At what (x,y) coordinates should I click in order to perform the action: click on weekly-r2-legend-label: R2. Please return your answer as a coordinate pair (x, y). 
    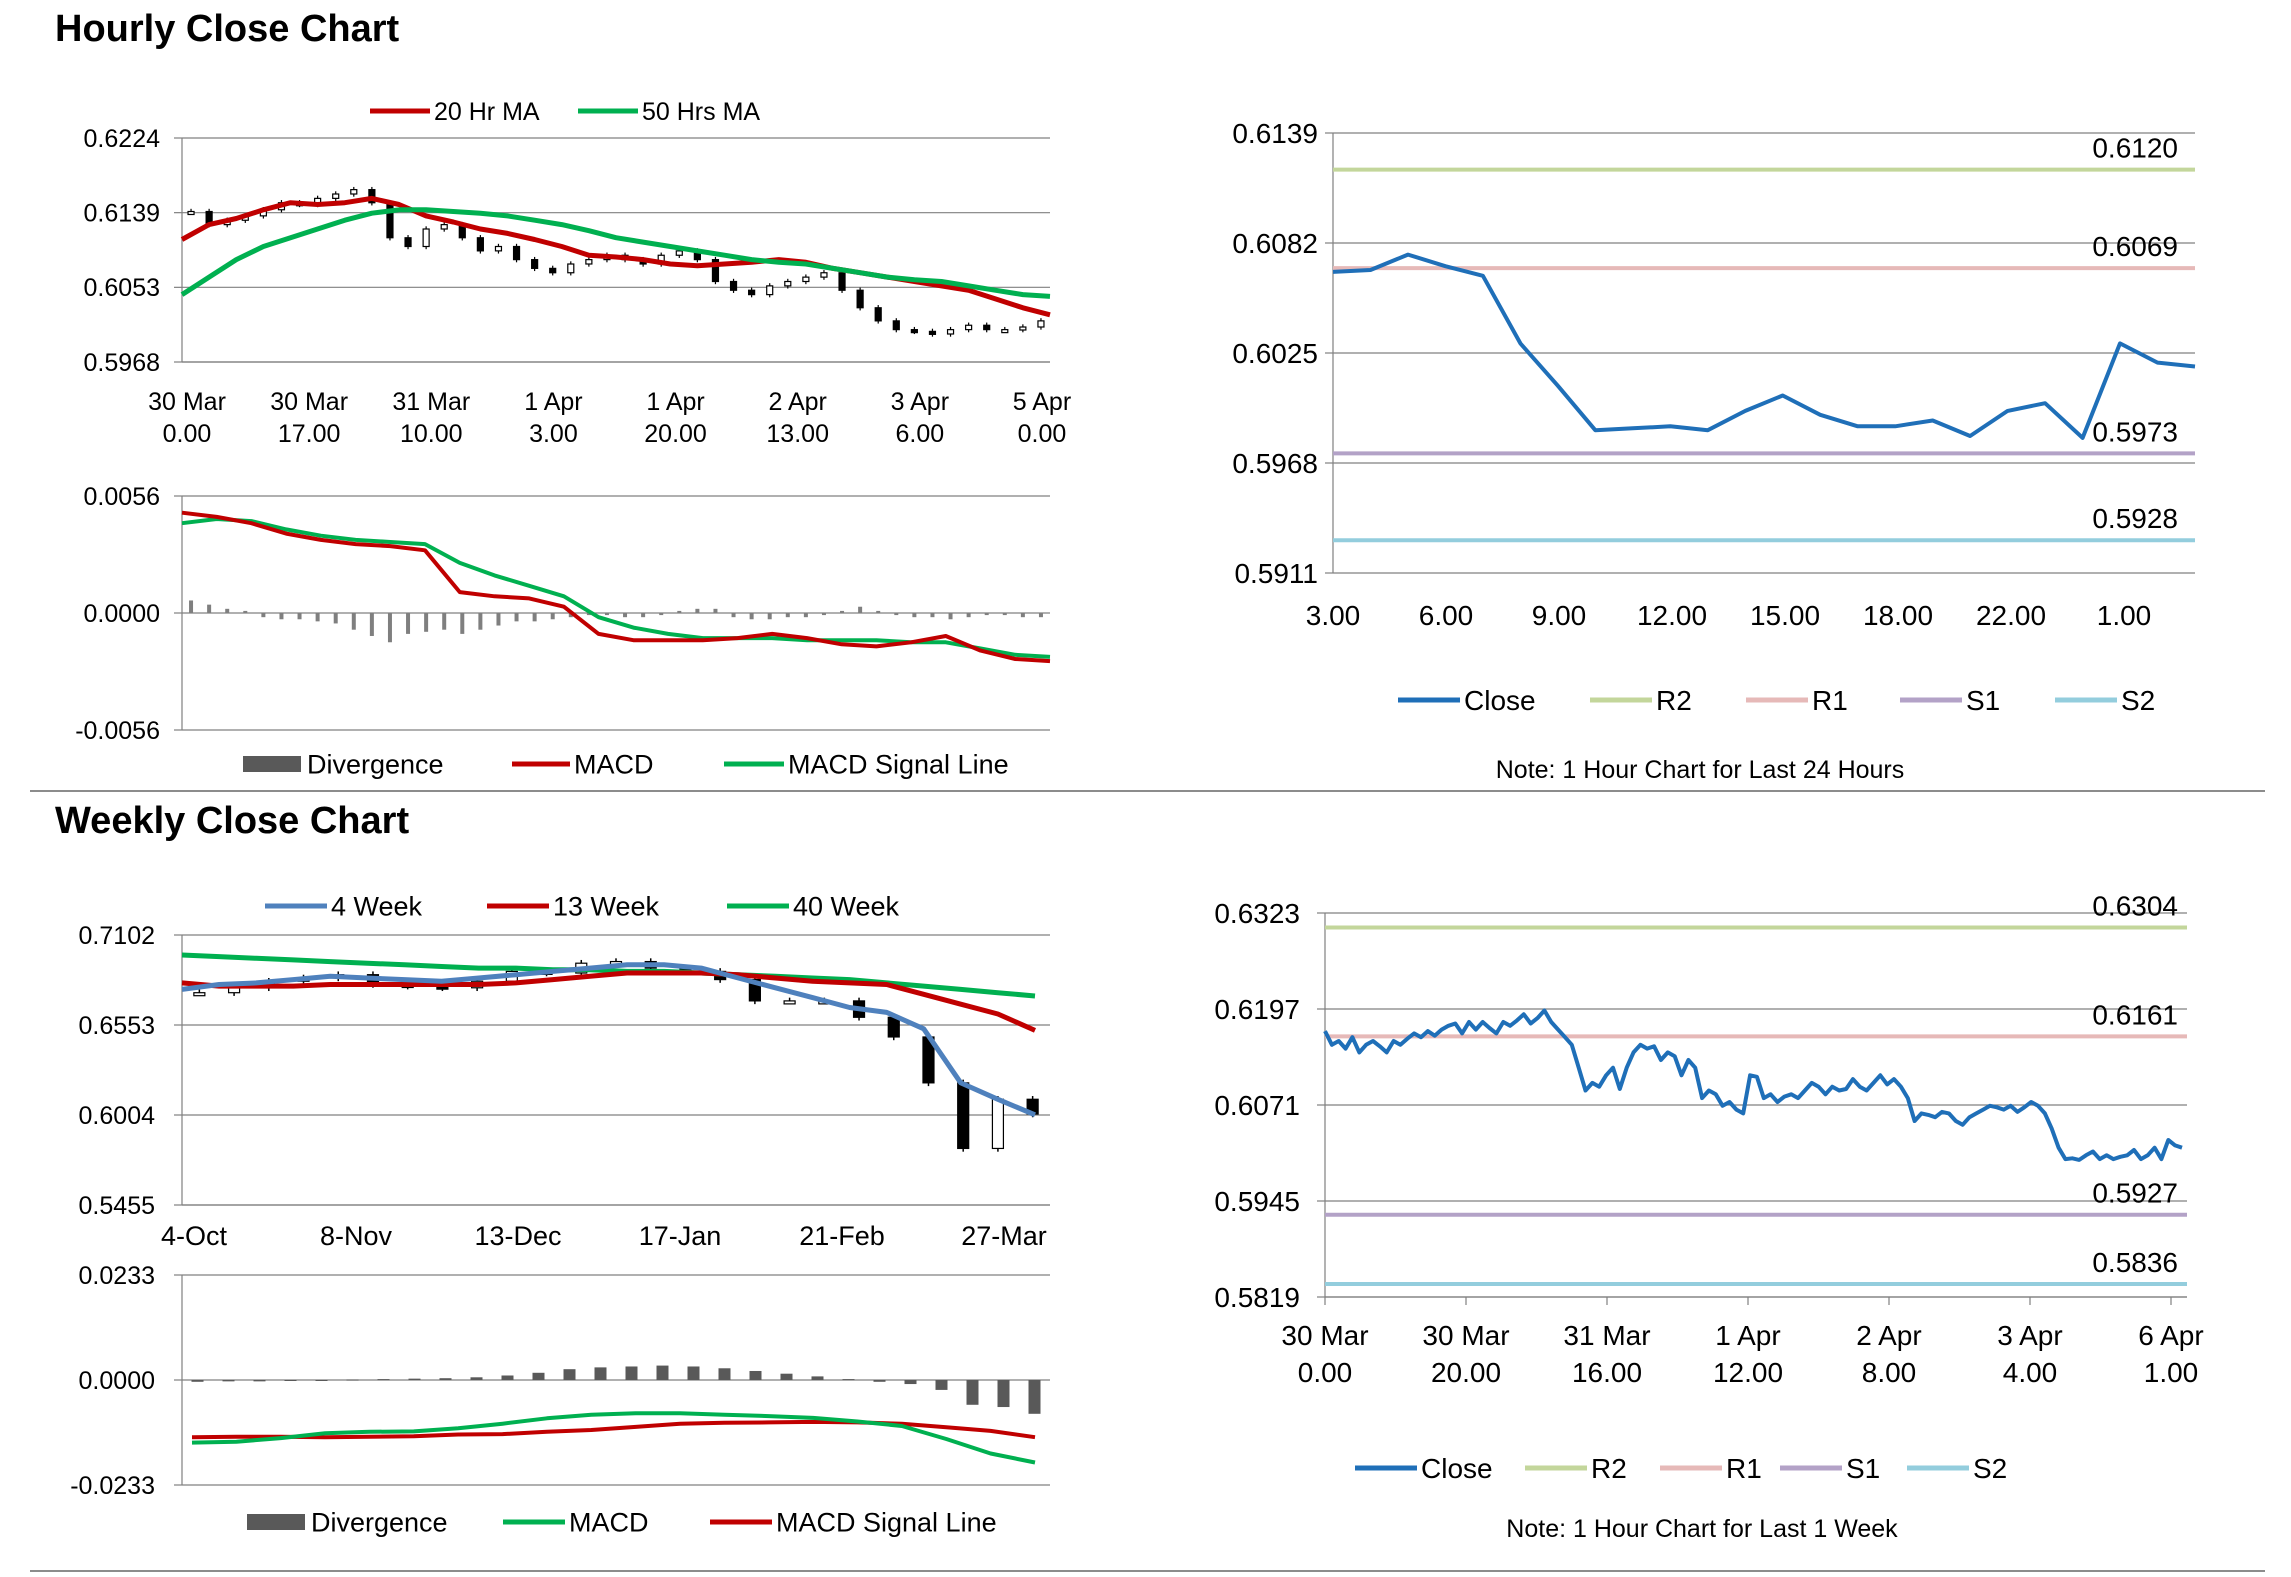
    Looking at the image, I should click on (1609, 1468).